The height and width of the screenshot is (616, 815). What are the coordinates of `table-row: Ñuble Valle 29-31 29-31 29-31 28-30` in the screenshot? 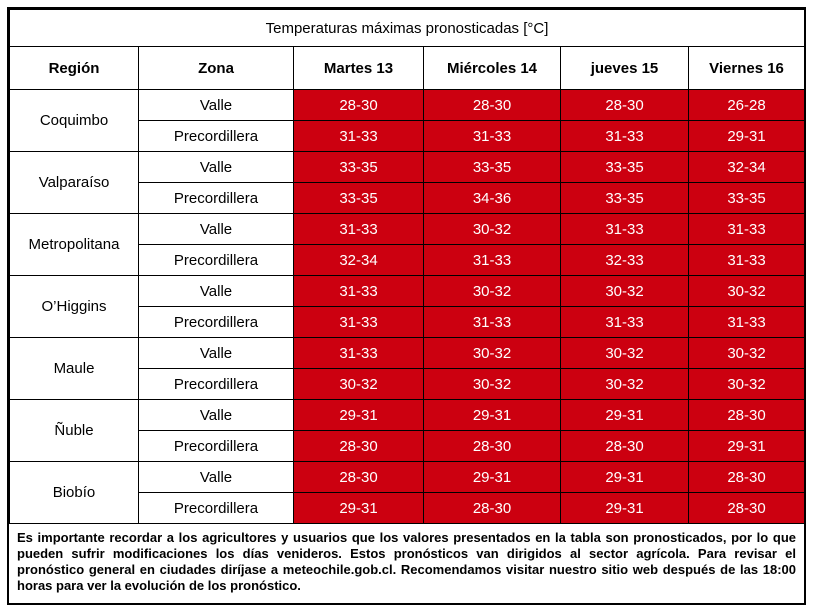 It's located at (407, 430).